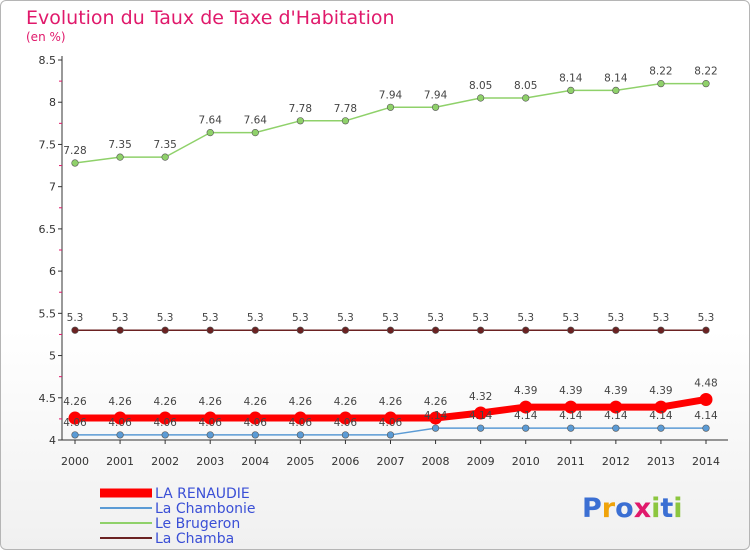 The image size is (750, 550). Describe the element at coordinates (256, 121) in the screenshot. I see `data-label: 7.64` at that location.